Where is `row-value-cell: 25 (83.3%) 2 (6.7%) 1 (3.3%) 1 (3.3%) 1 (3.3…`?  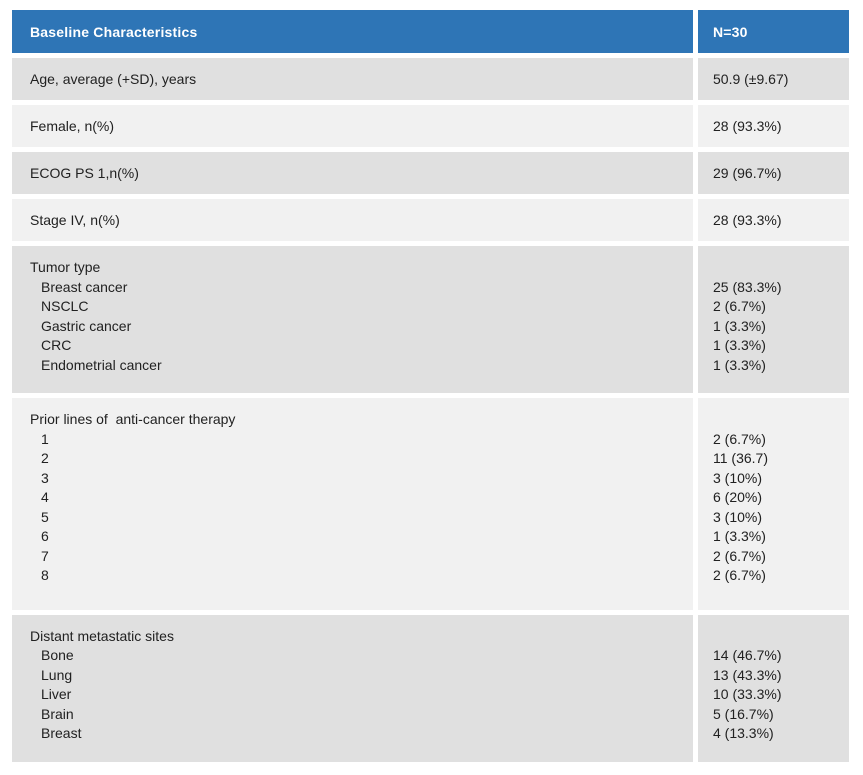
row-value-cell: 25 (83.3%) 2 (6.7%) 1 (3.3%) 1 (3.3%) 1 (3.3… is located at coordinates (773, 319).